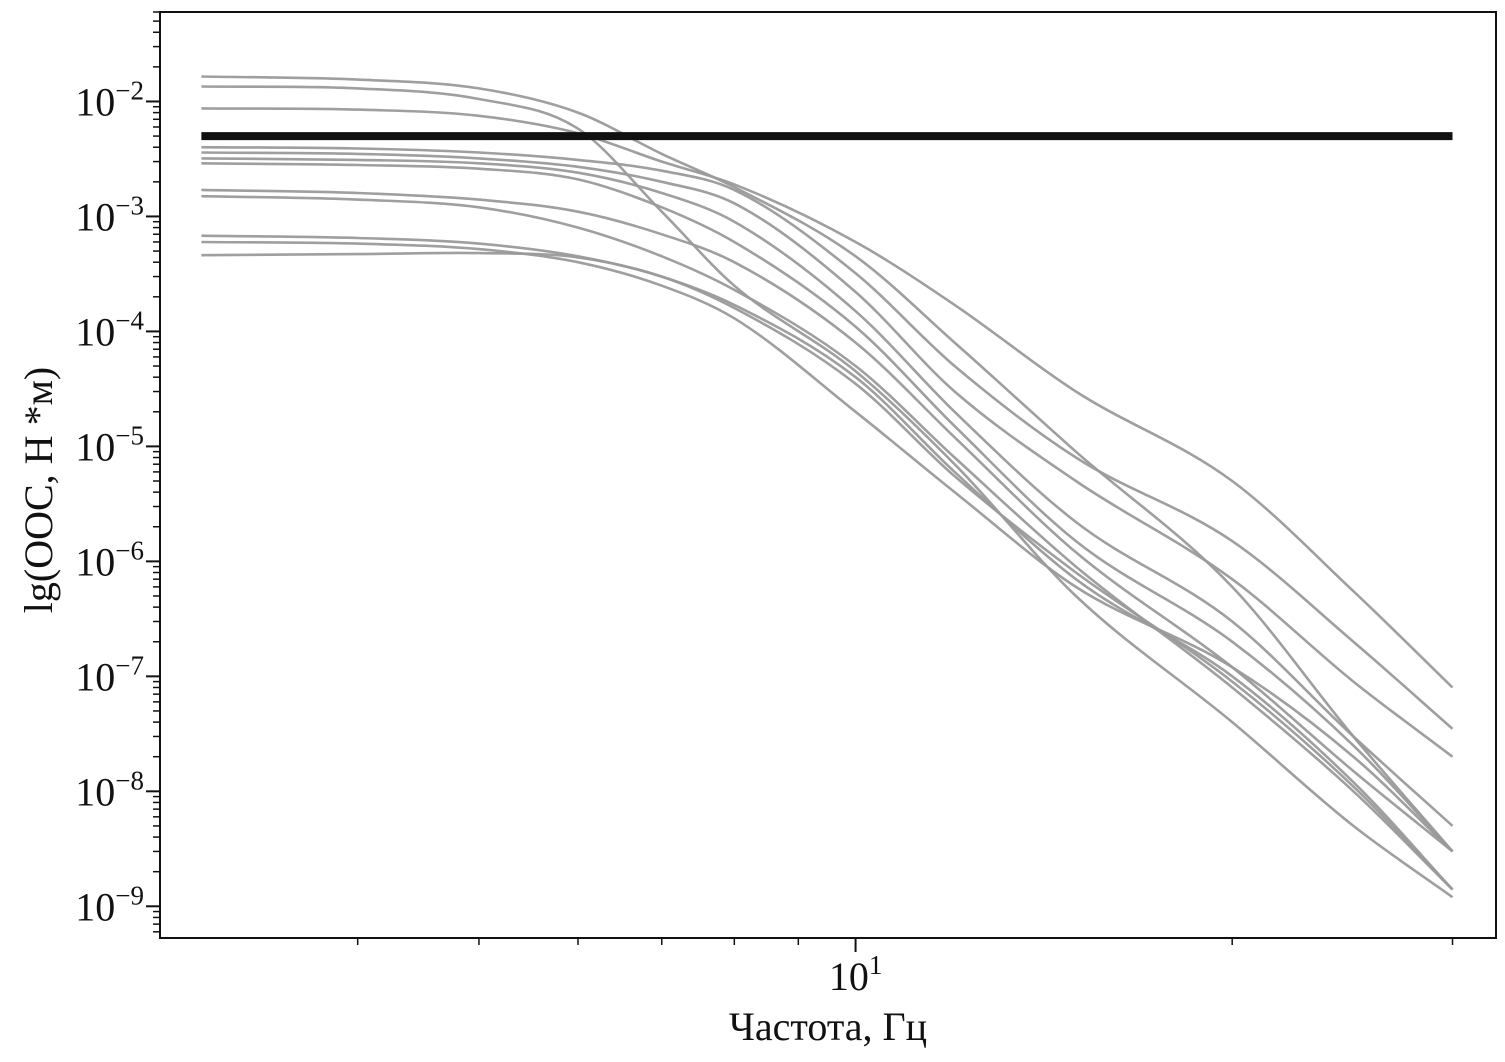 The width and height of the screenshot is (1505, 1062). What do you see at coordinates (109, 329) in the screenshot?
I see `y-tick-label: 10⁻⁴` at bounding box center [109, 329].